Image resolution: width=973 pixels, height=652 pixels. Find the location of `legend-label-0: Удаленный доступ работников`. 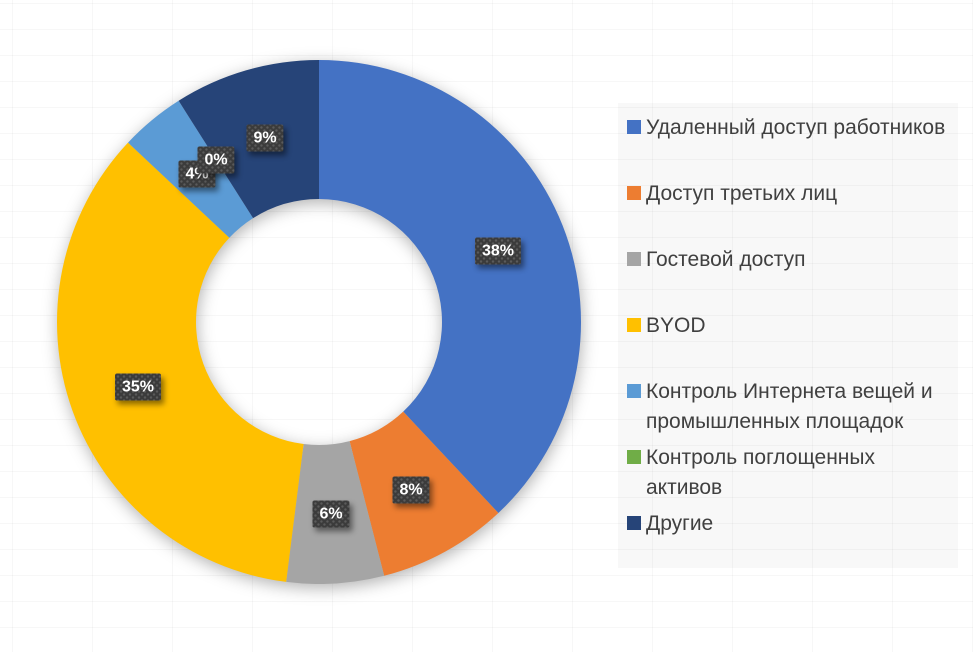

legend-label-0: Удаленный доступ работников is located at coordinates (796, 127).